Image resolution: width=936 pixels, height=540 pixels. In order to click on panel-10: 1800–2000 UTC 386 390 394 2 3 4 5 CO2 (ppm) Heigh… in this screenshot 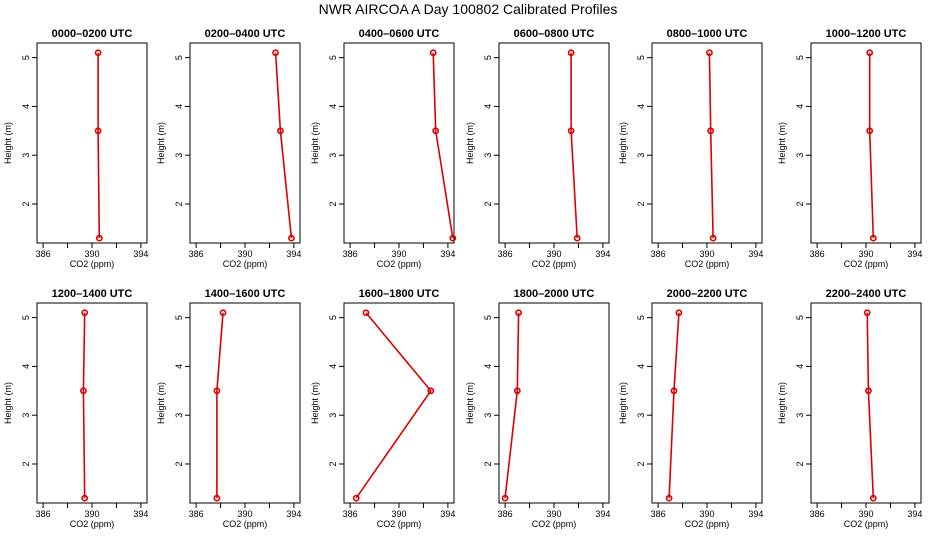, I will do `click(537, 408)`.